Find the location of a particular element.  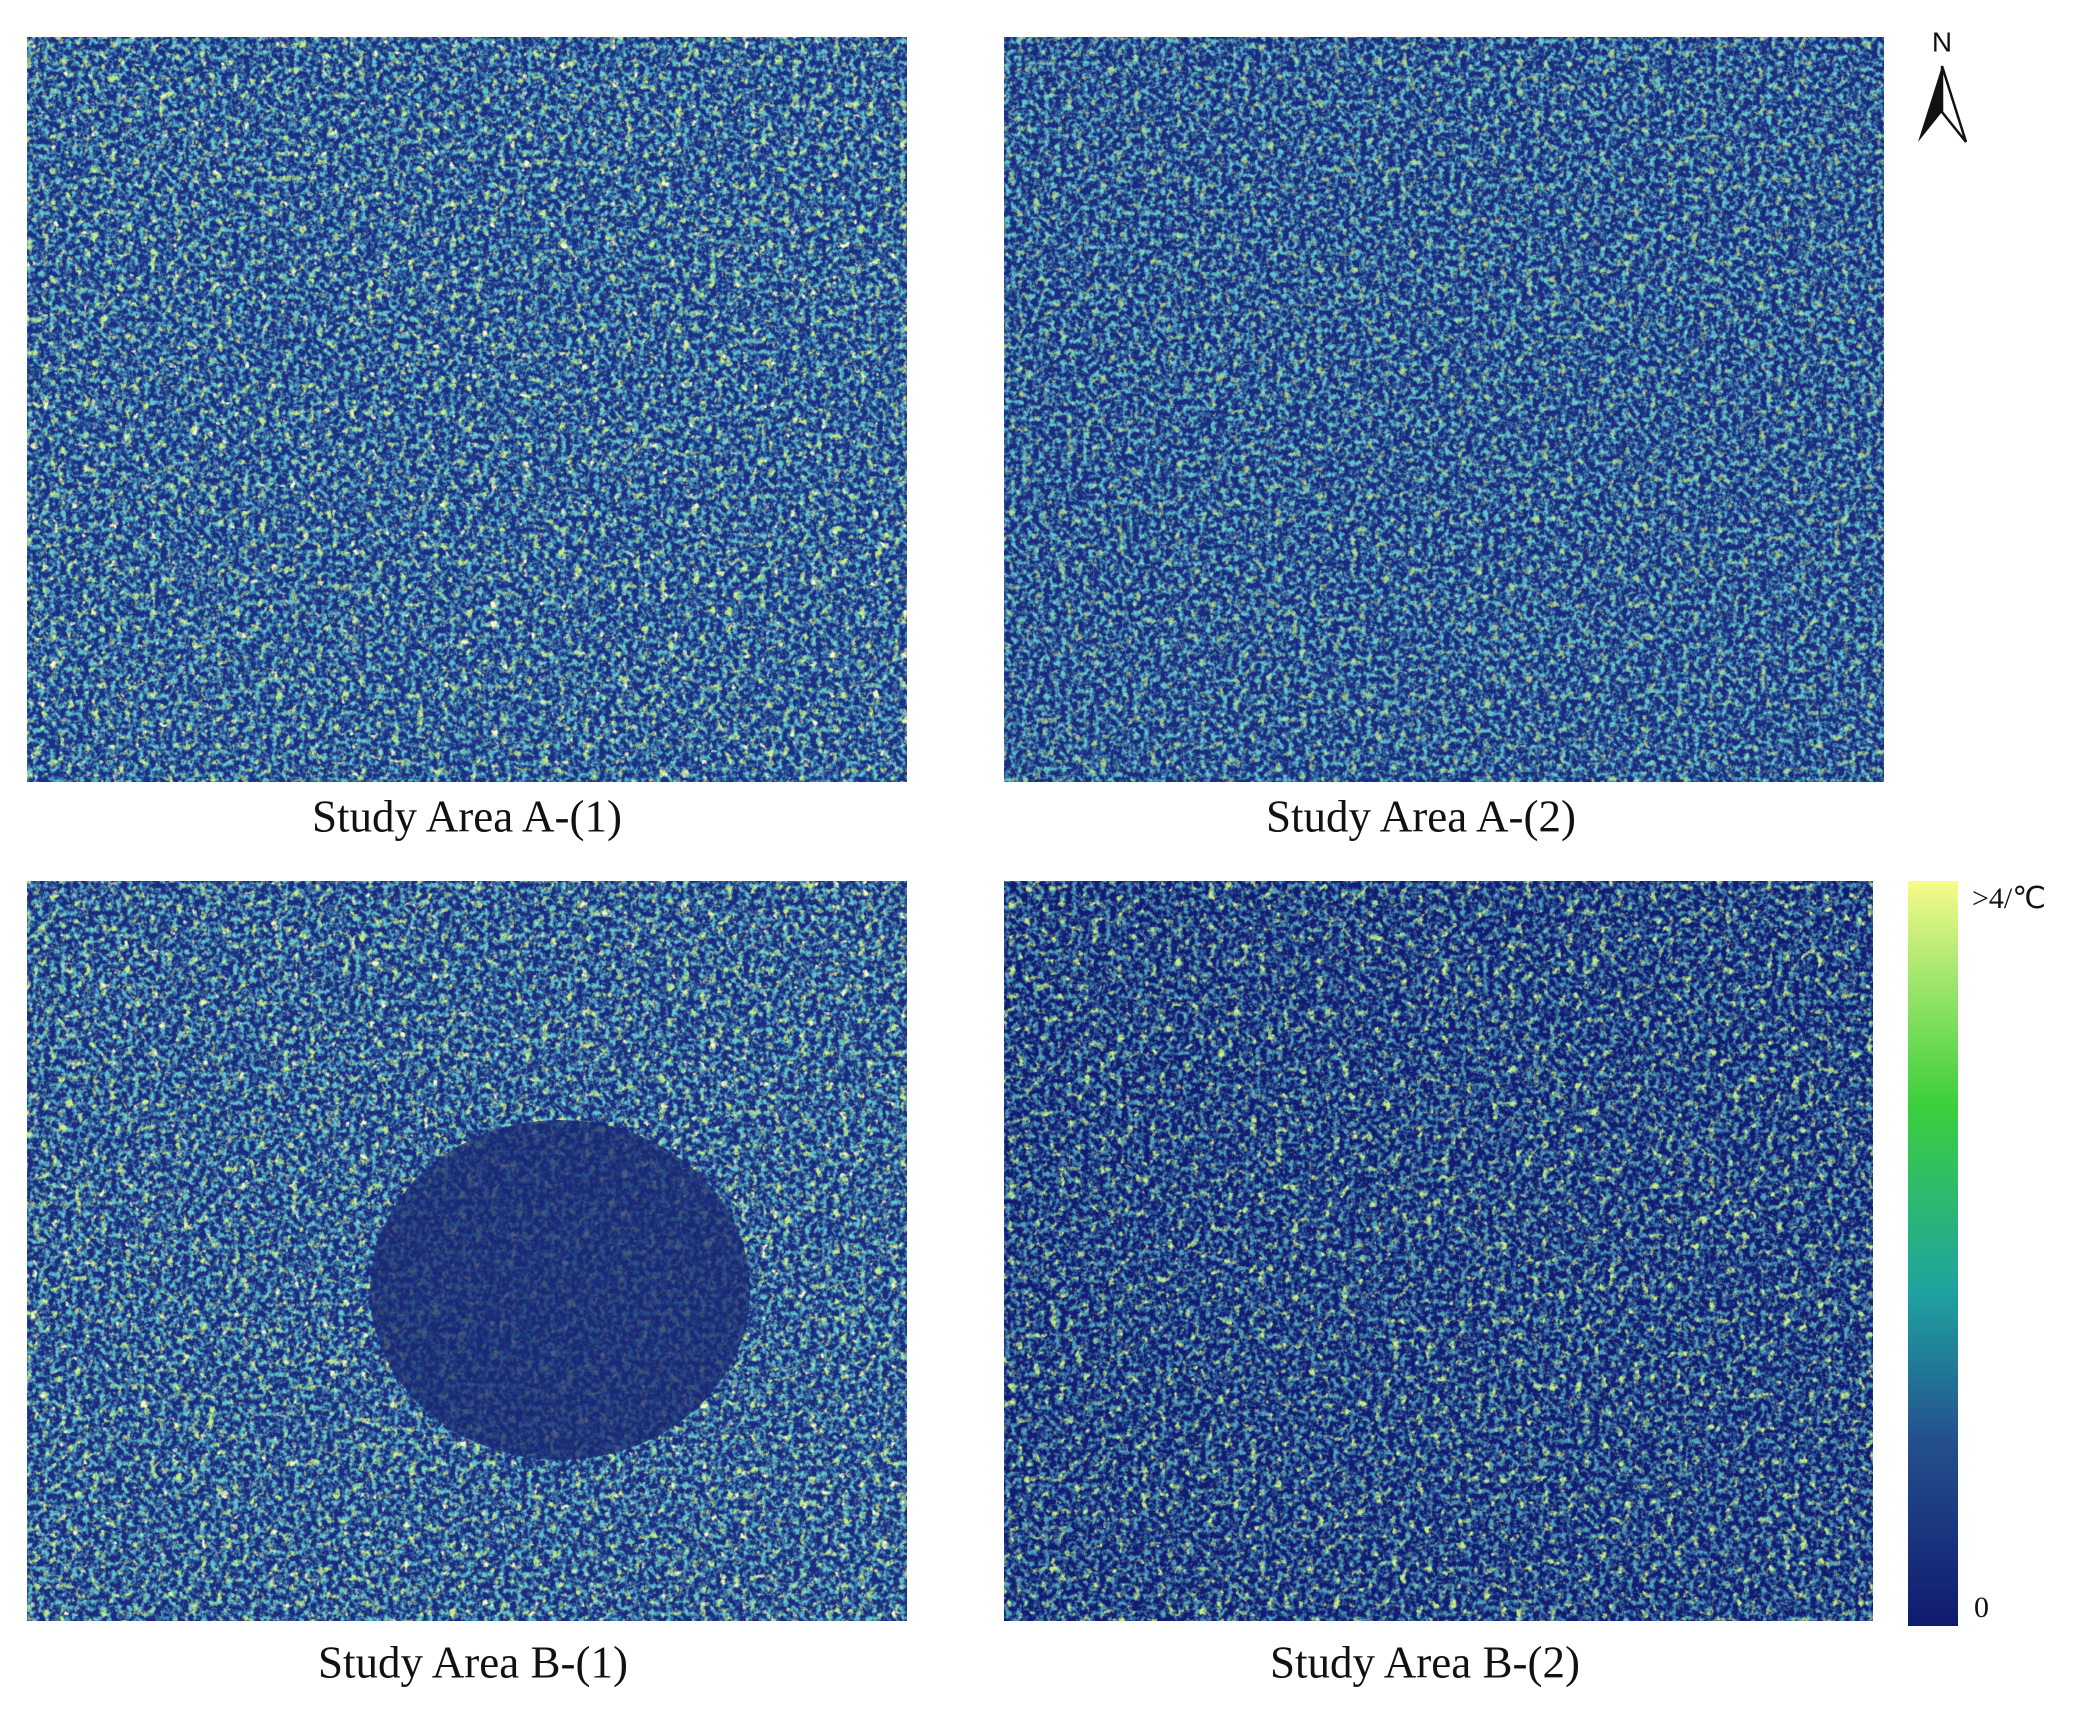

arrow-right is located at coordinates (1954, 104).